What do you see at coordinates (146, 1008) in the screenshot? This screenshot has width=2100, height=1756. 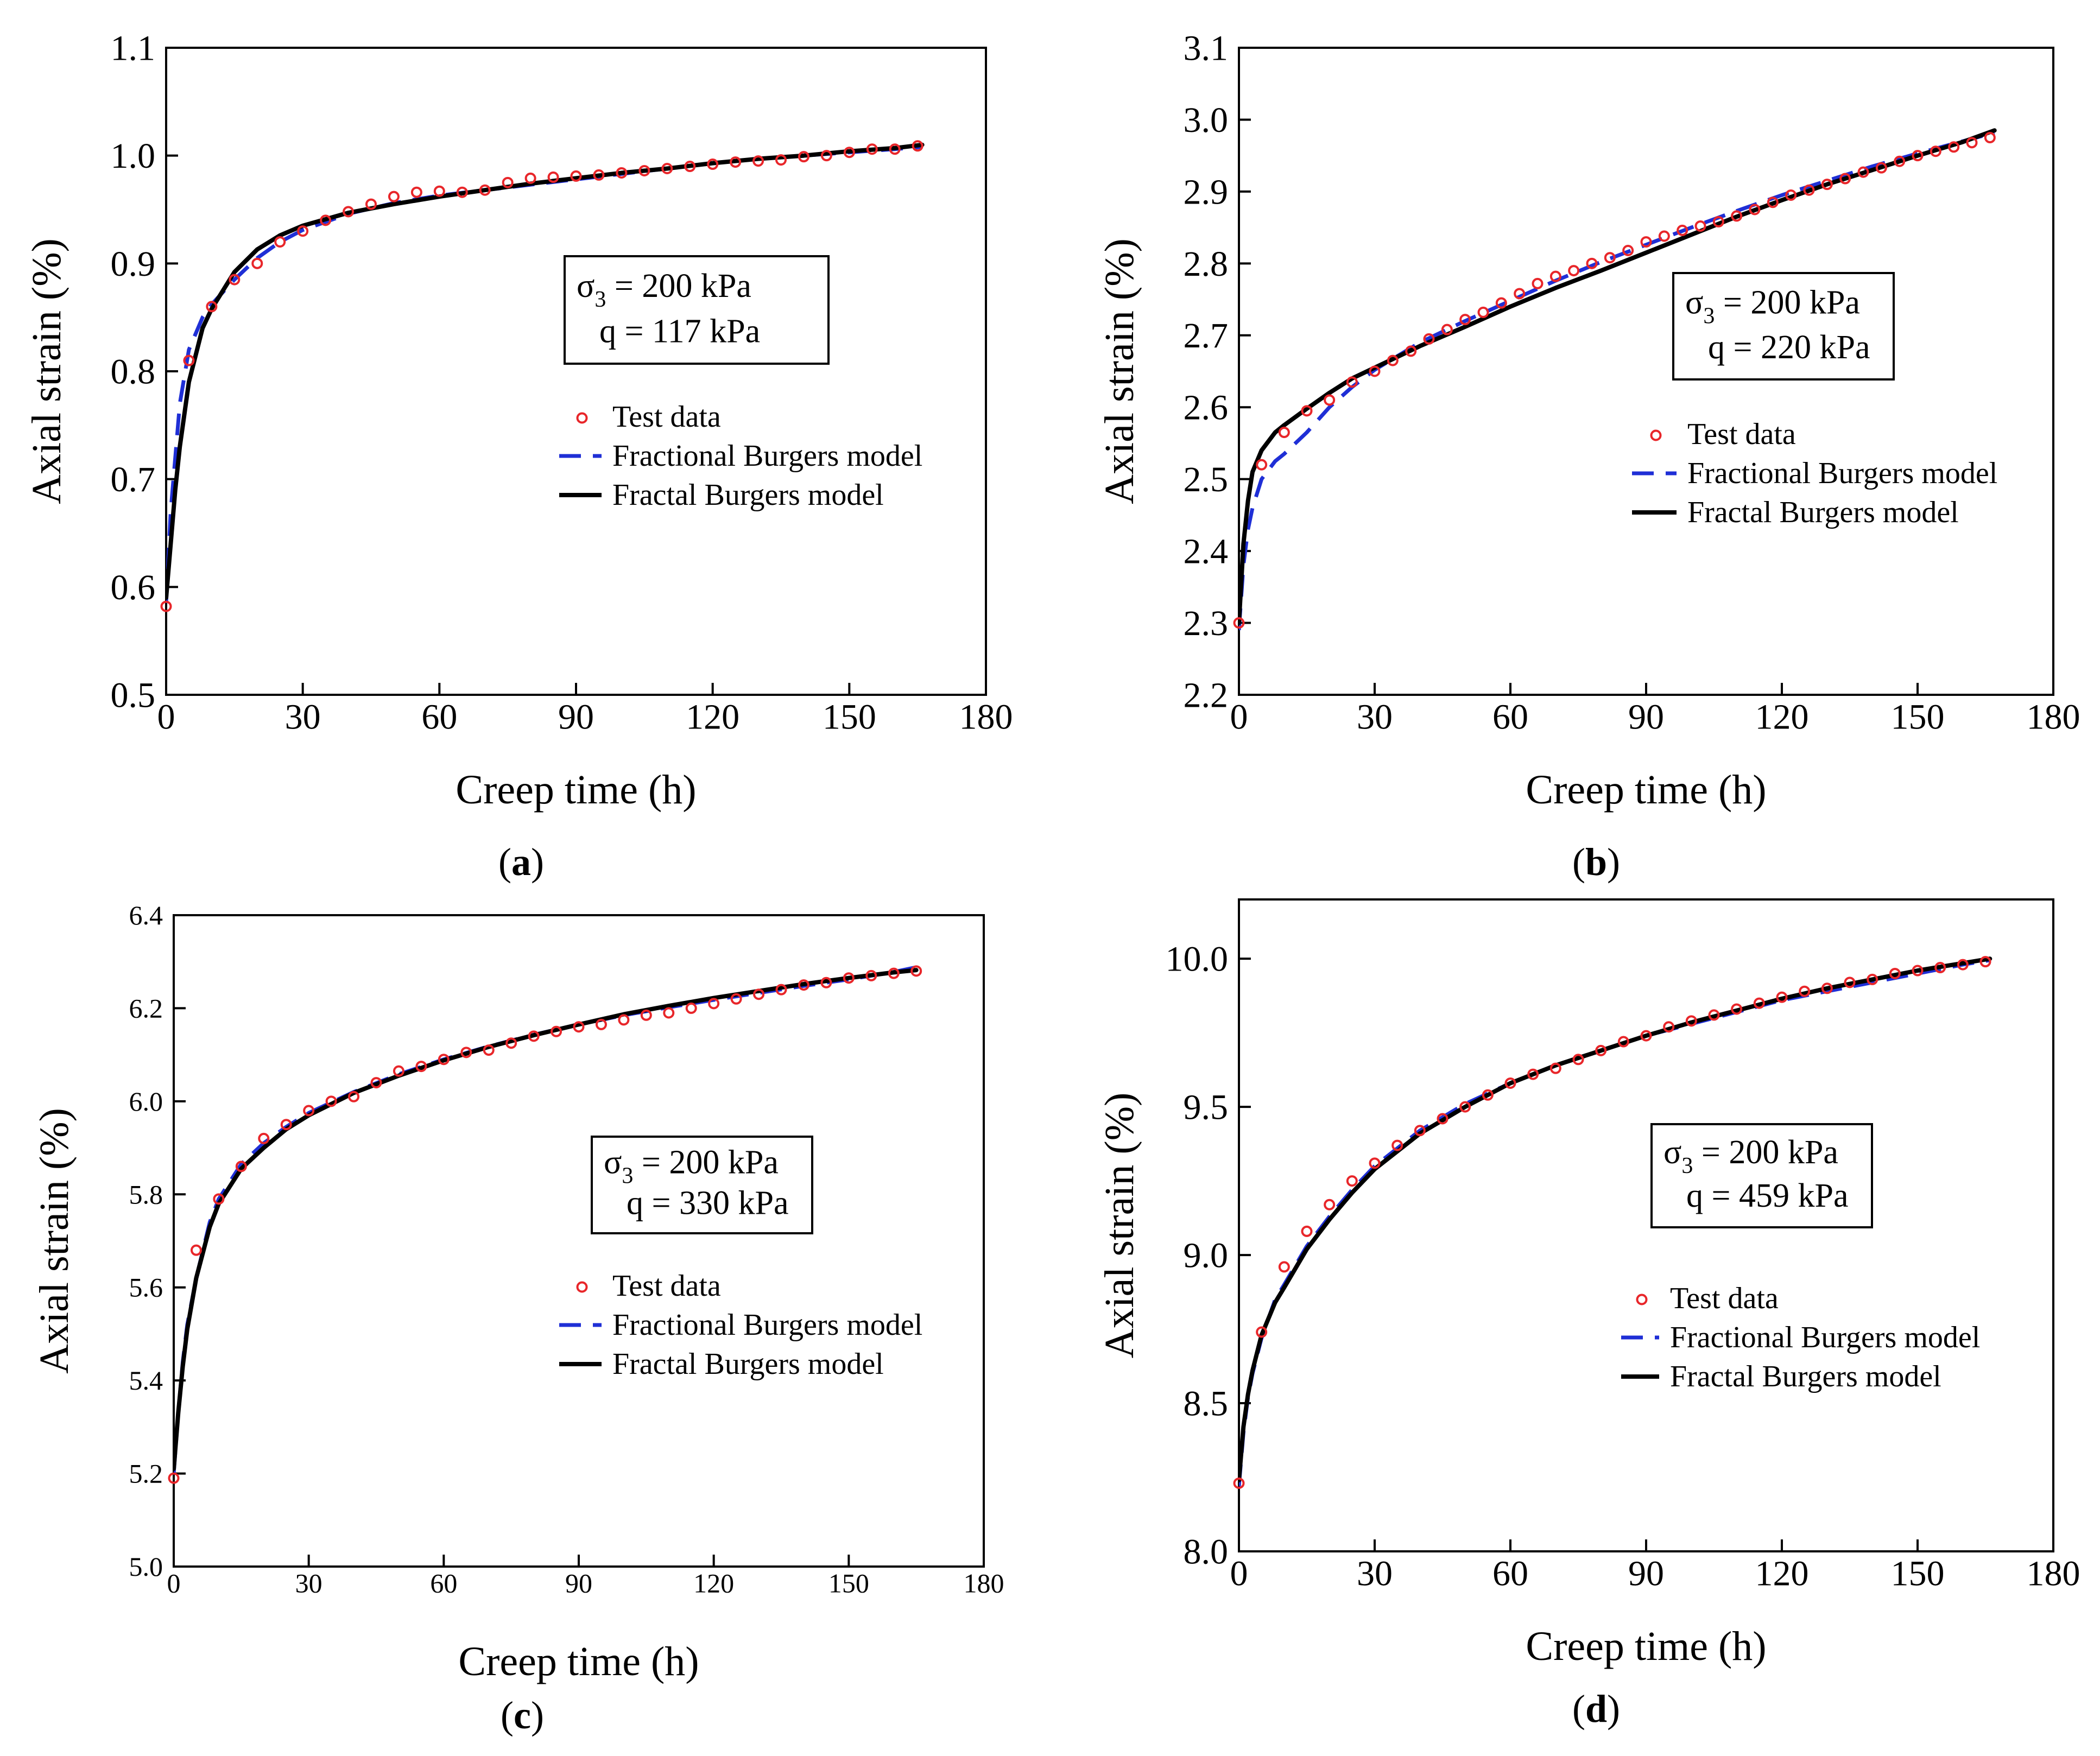 I see `y-tick-label: 6.2` at bounding box center [146, 1008].